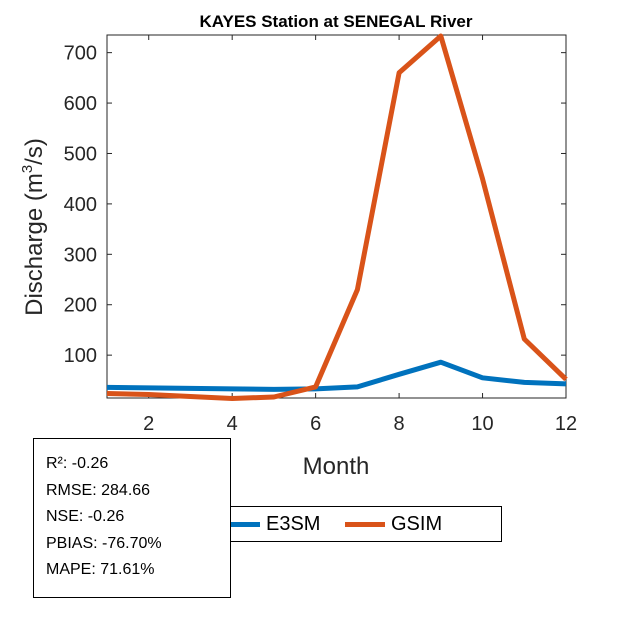 This screenshot has width=625, height=625. I want to click on x-tick-label: 12, so click(566, 424).